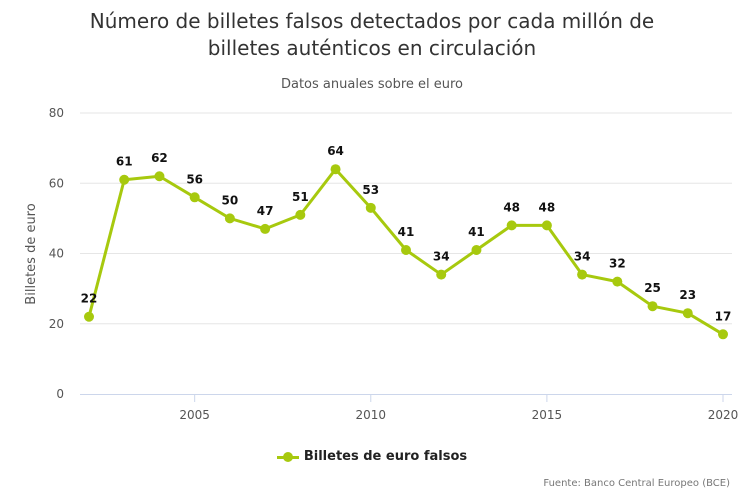 The height and width of the screenshot is (496, 744). I want to click on legend: Billetes de euro falsos, so click(372, 456).